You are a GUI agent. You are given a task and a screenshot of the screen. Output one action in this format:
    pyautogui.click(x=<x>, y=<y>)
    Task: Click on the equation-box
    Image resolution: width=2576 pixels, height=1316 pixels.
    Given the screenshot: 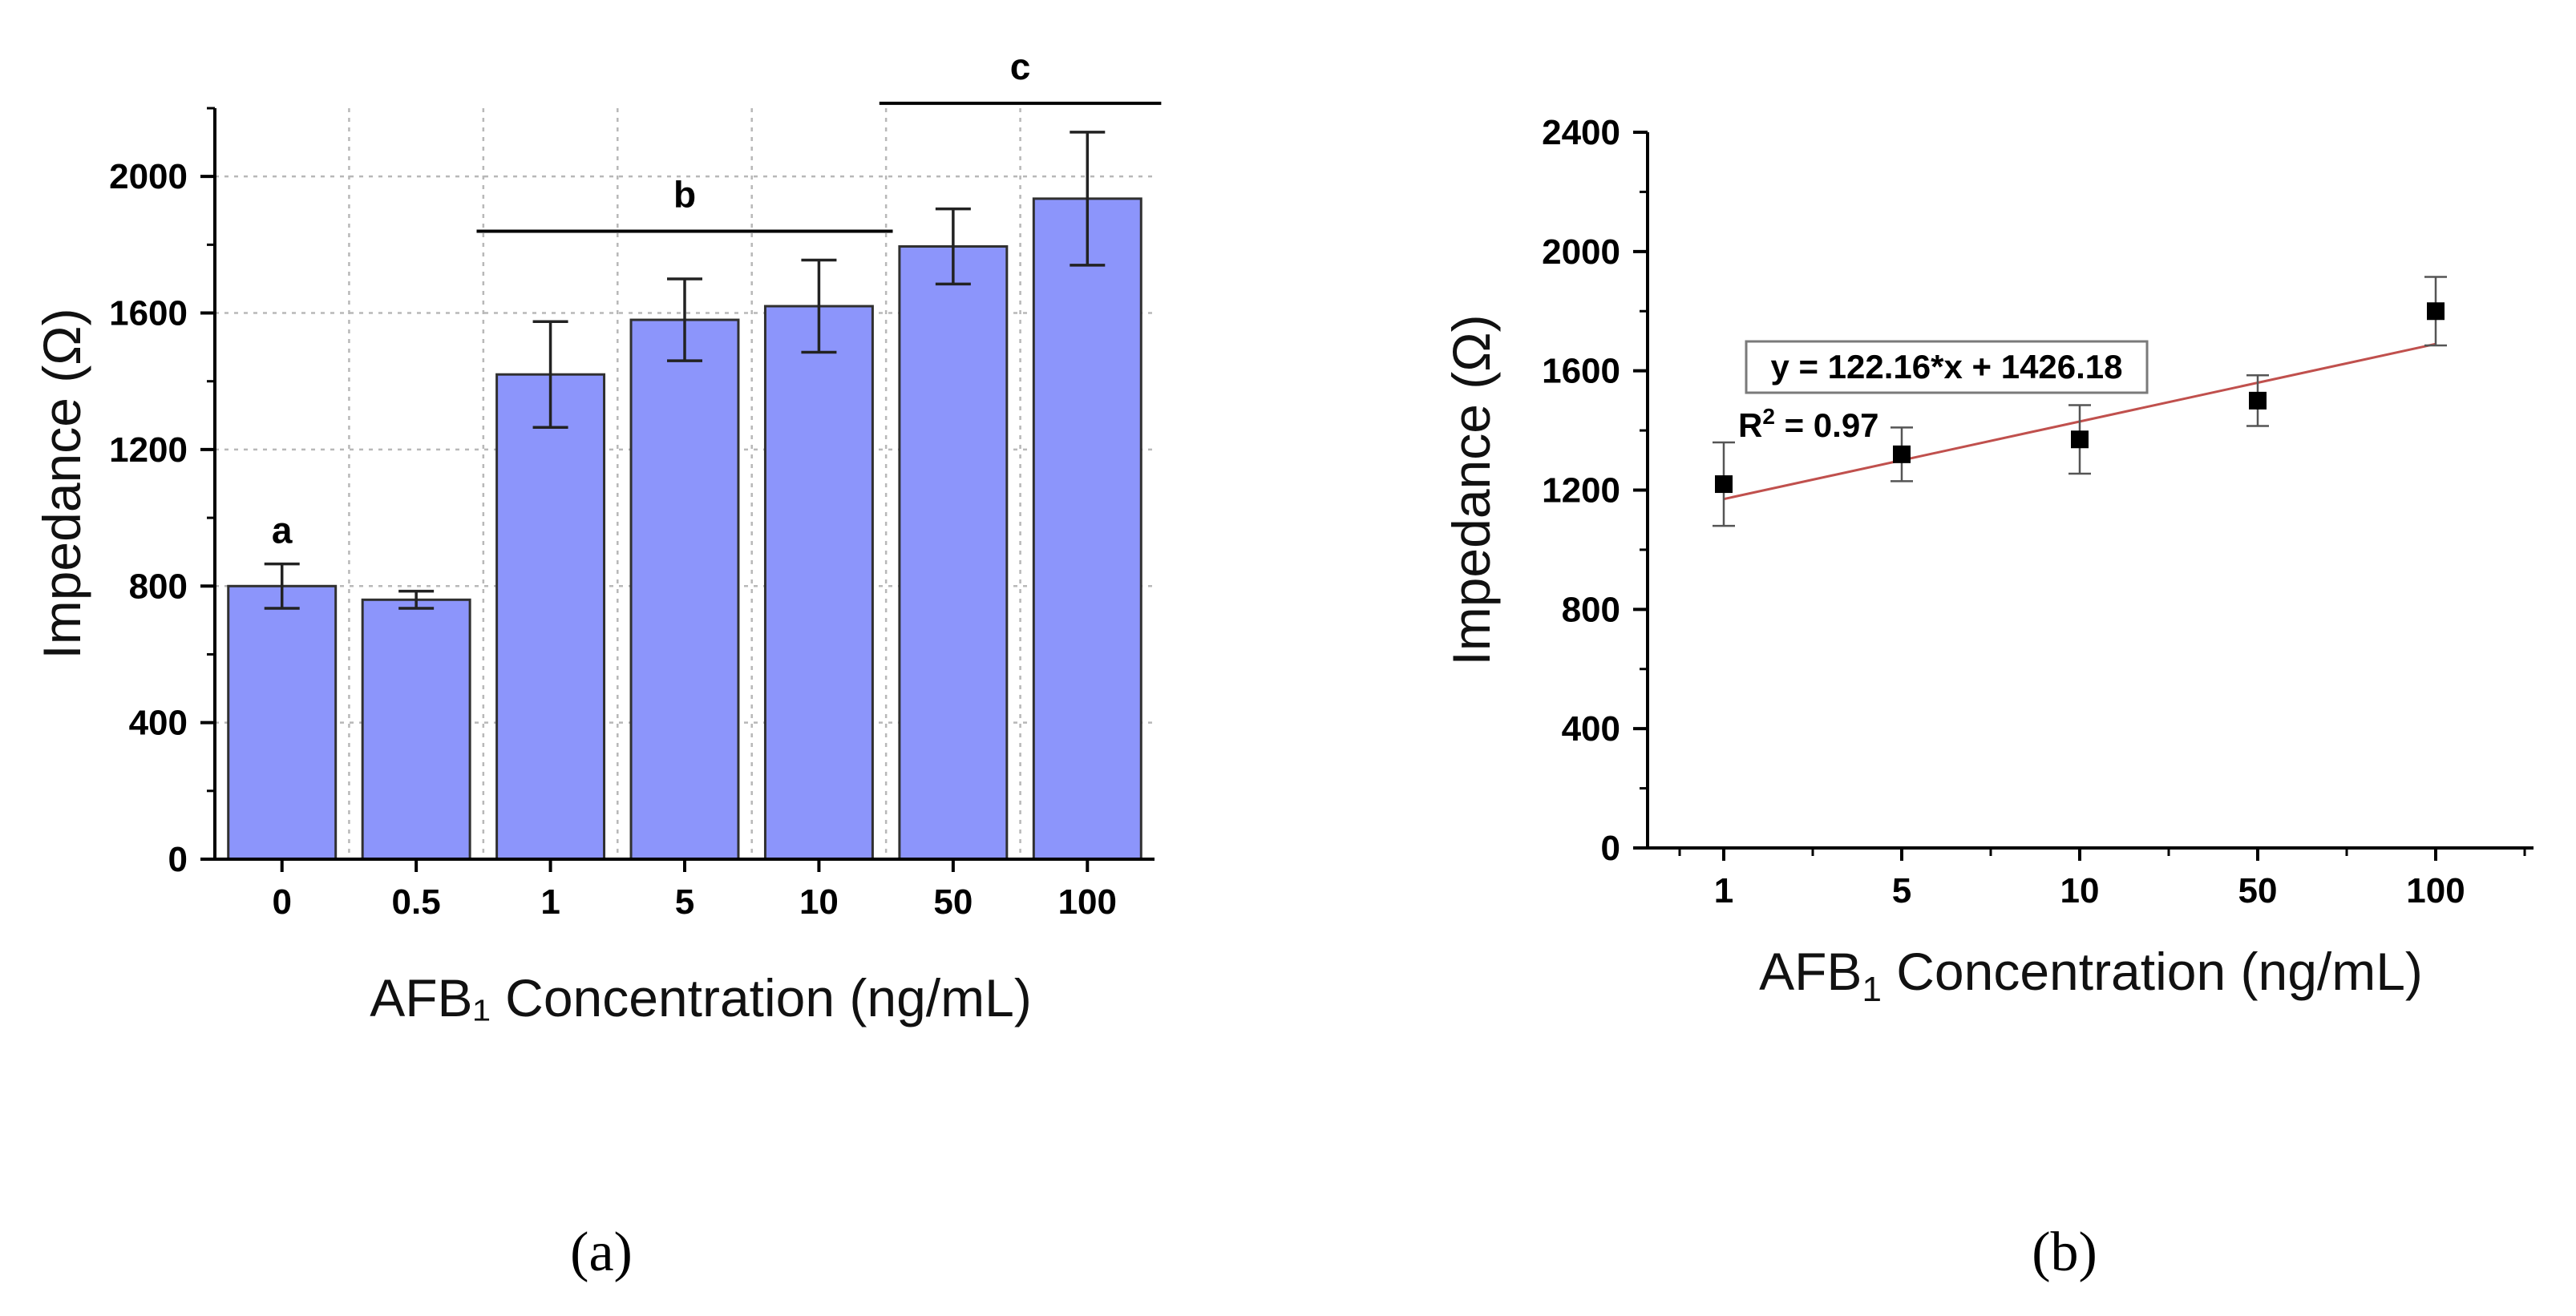 What is the action you would take?
    pyautogui.click(x=1947, y=367)
    